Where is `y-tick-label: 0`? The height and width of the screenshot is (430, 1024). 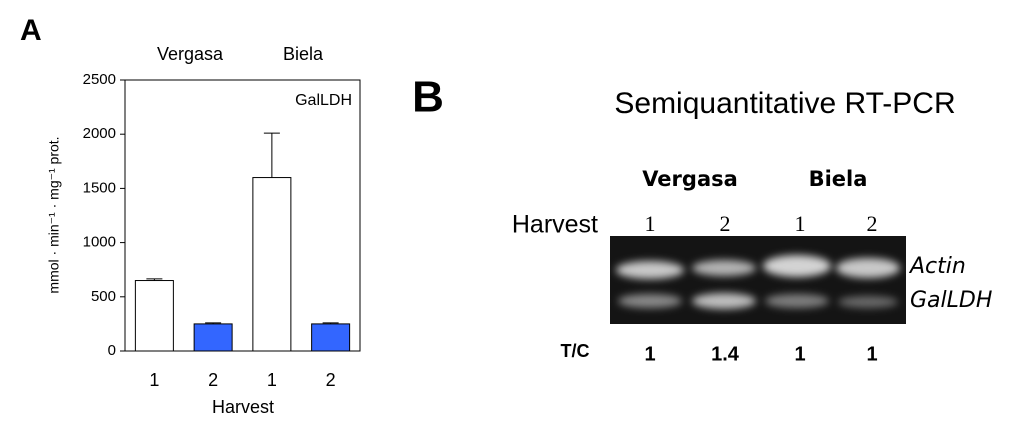 y-tick-label: 0 is located at coordinates (112, 350).